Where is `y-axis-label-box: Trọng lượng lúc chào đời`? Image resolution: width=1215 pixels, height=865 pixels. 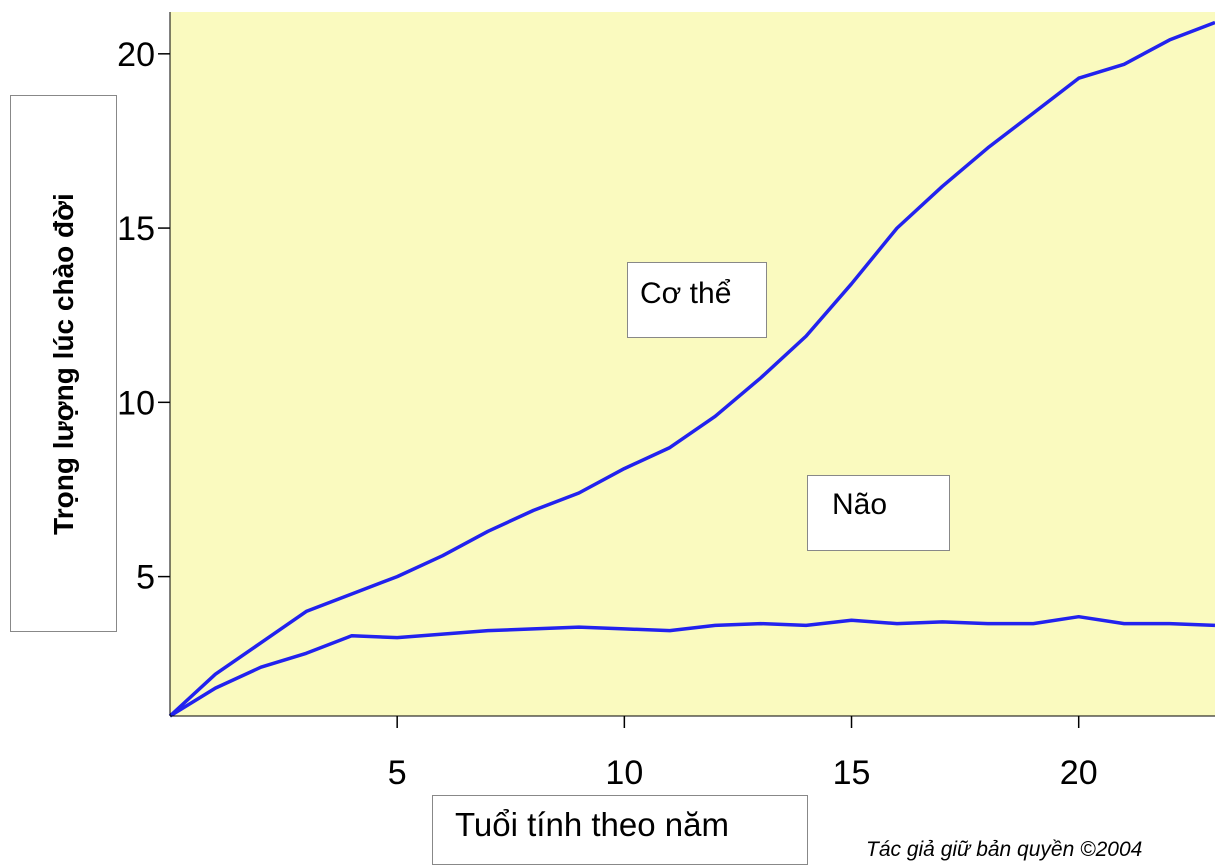 y-axis-label-box: Trọng lượng lúc chào đời is located at coordinates (63, 363).